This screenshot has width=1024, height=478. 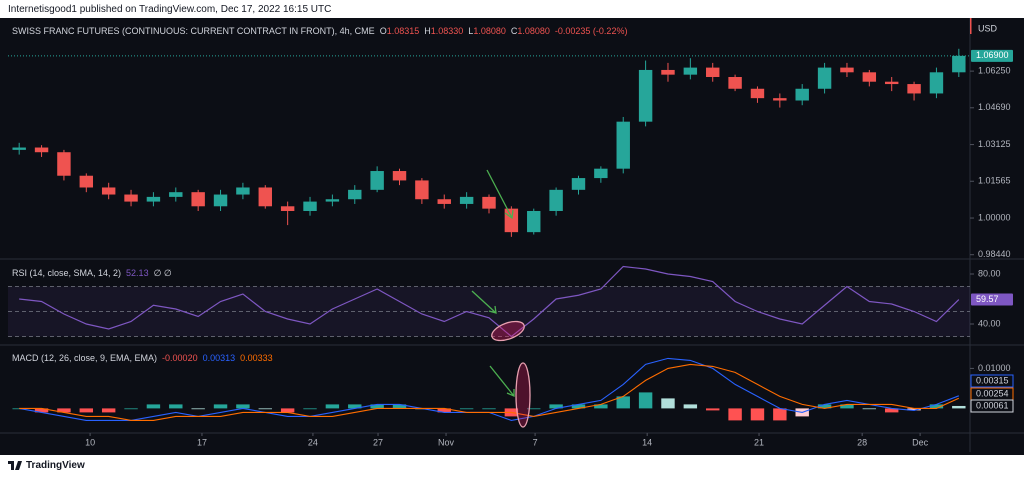 I want to click on price-tag-label: 59.57, so click(x=987, y=299).